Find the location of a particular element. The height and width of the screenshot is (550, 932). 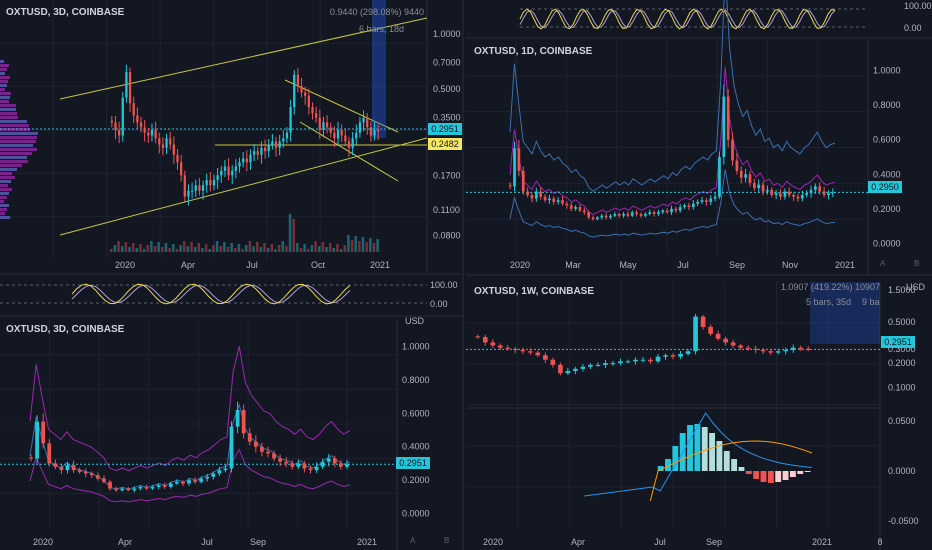

y-tick: 0.8000 is located at coordinates (416, 380).